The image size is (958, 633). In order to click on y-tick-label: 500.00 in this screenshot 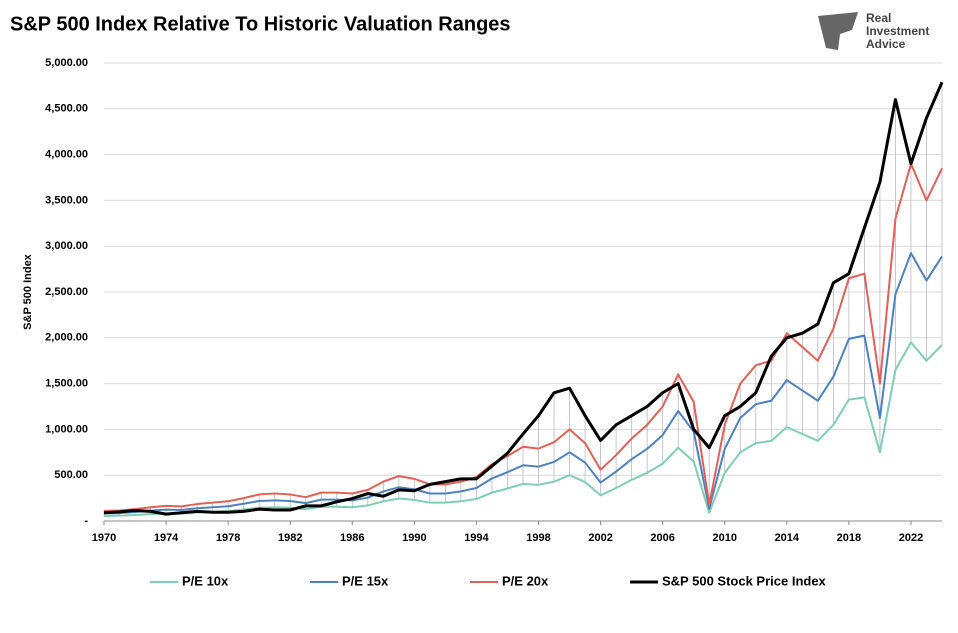, I will do `click(71, 475)`.